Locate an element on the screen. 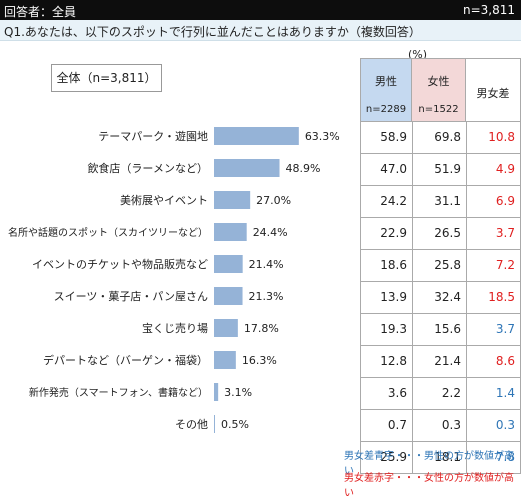  bar-value-label: 17.8% is located at coordinates (261, 328).